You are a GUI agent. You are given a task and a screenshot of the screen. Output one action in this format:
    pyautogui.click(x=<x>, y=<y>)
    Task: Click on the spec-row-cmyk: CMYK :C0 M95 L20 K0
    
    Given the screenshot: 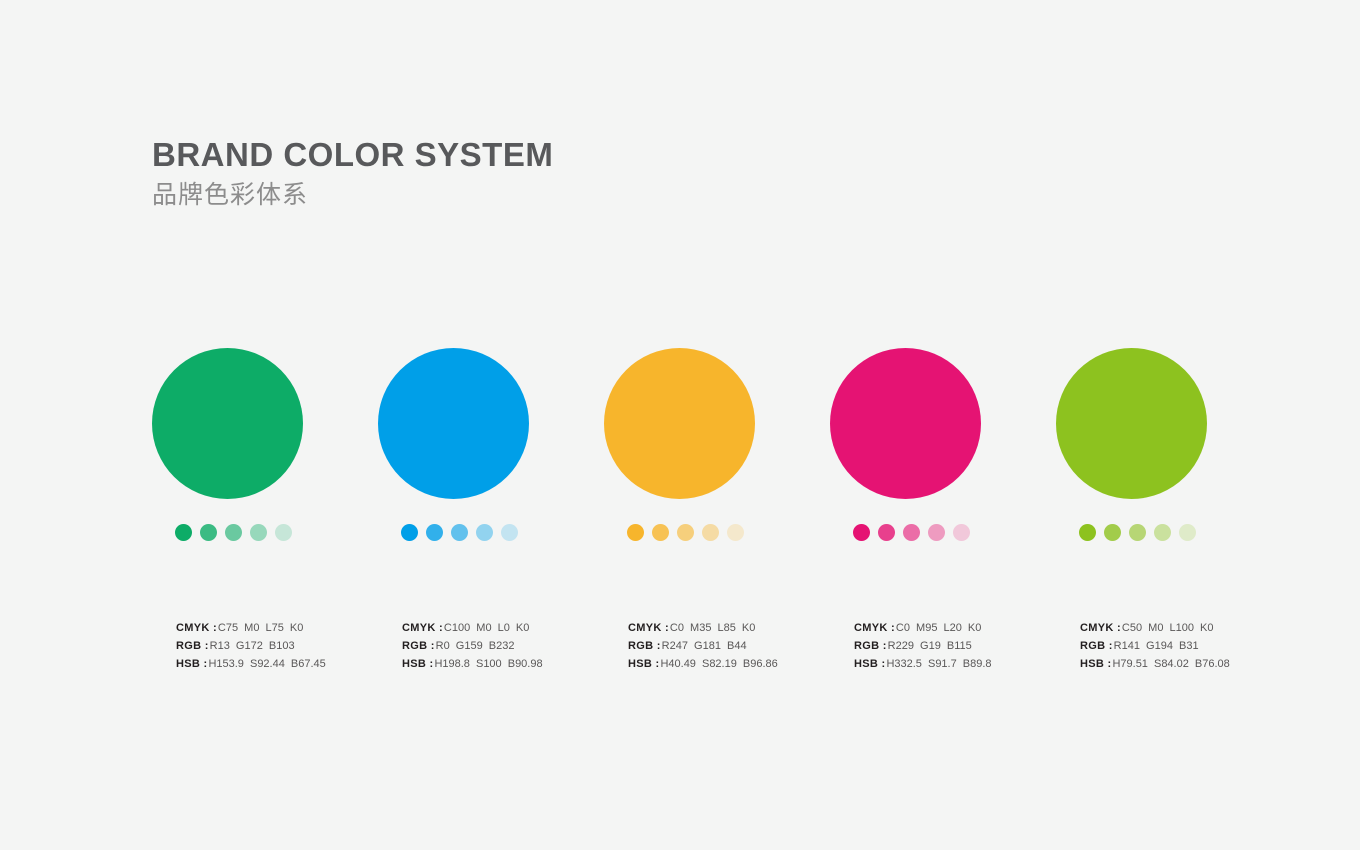 What is the action you would take?
    pyautogui.click(x=917, y=628)
    